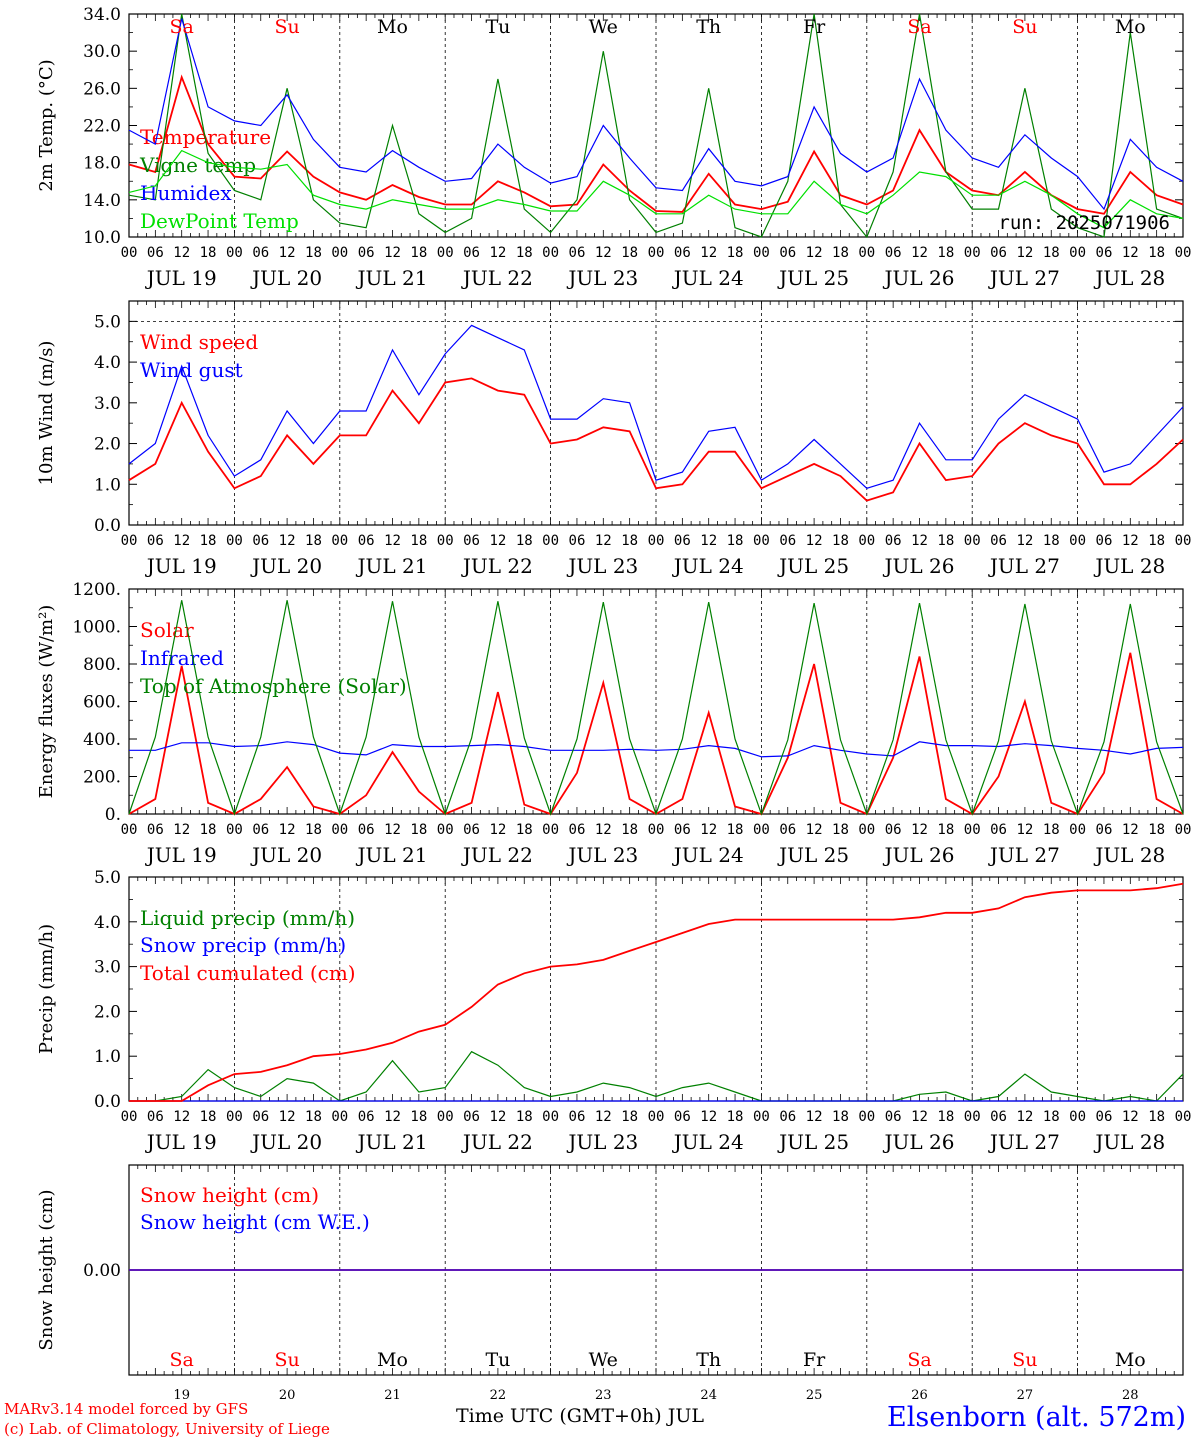  What do you see at coordinates (181, 1142) in the screenshot?
I see `date-label: JUL 19` at bounding box center [181, 1142].